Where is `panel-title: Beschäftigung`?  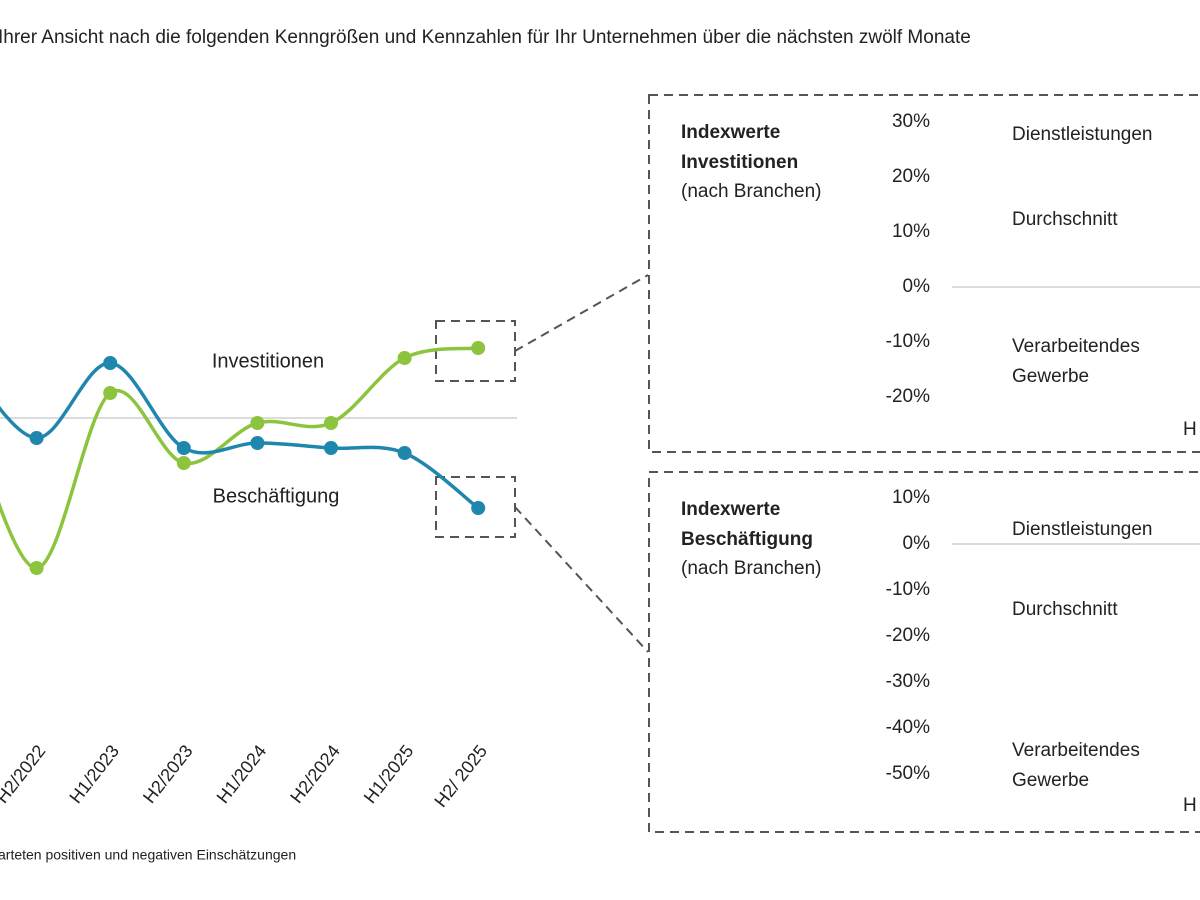
panel-title: Beschäftigung is located at coordinates (747, 539).